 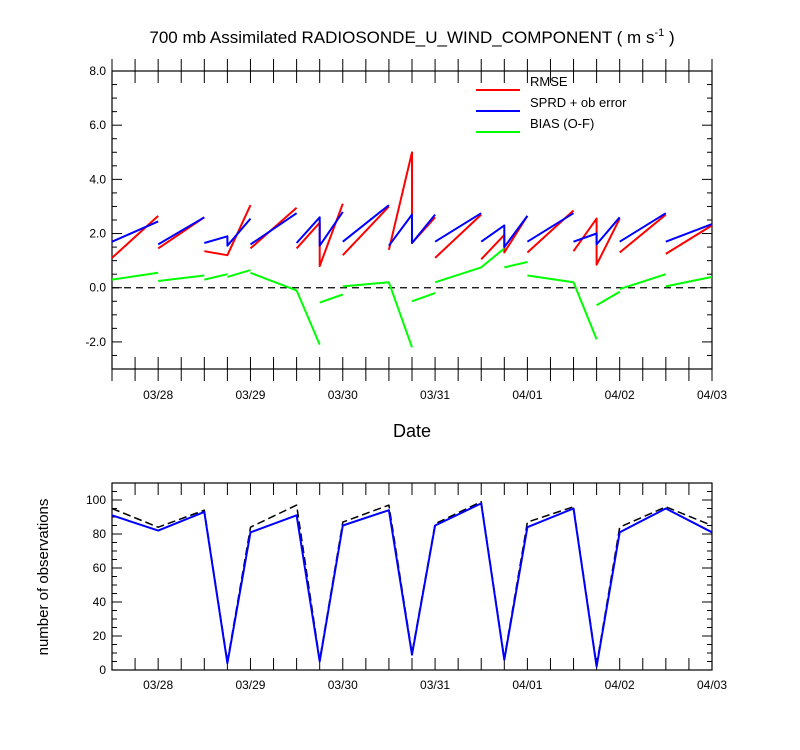 What do you see at coordinates (250, 685) in the screenshot?
I see `bottom-x-tick-label: 03/29` at bounding box center [250, 685].